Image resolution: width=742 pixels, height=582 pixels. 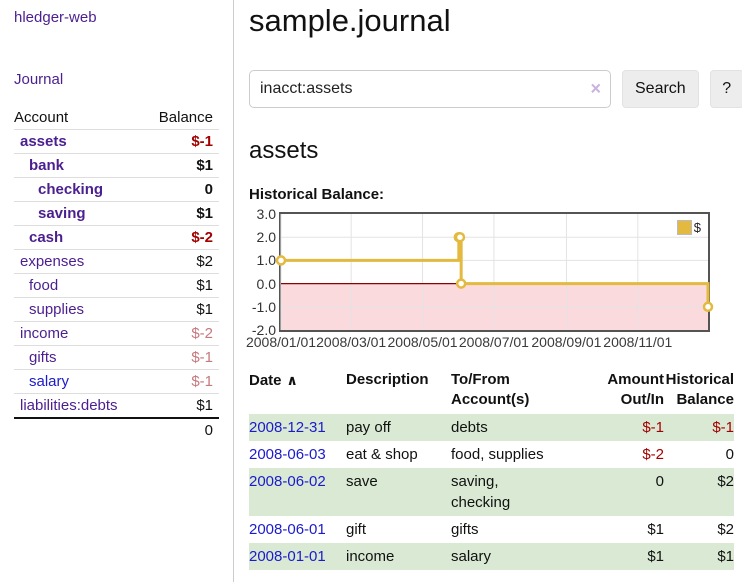 I want to click on transaction-row: 2008-06-02 save saving, checking 0 $2, so click(x=491, y=492).